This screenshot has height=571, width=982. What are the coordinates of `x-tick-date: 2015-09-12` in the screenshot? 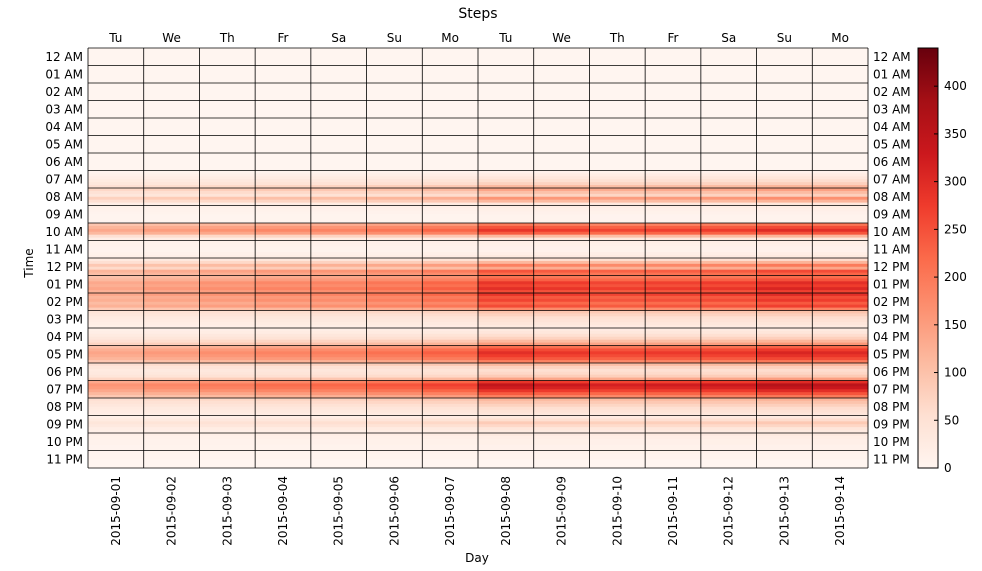 It's located at (729, 511).